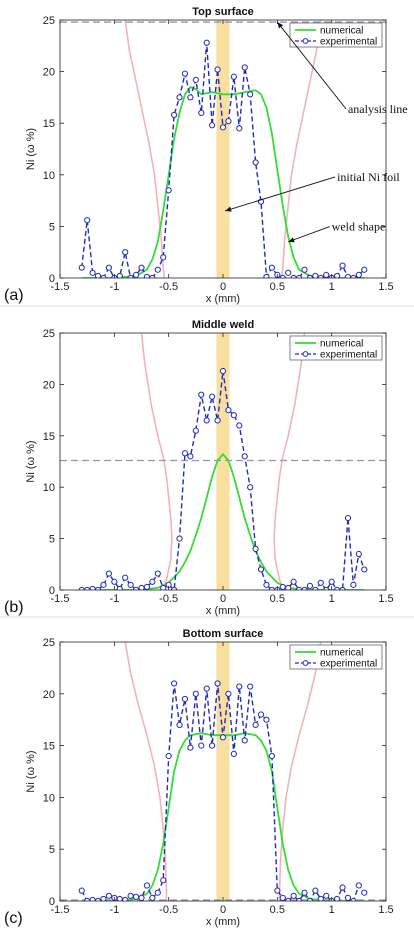 The image size is (414, 929). I want to click on legend-marker, so click(305, 663).